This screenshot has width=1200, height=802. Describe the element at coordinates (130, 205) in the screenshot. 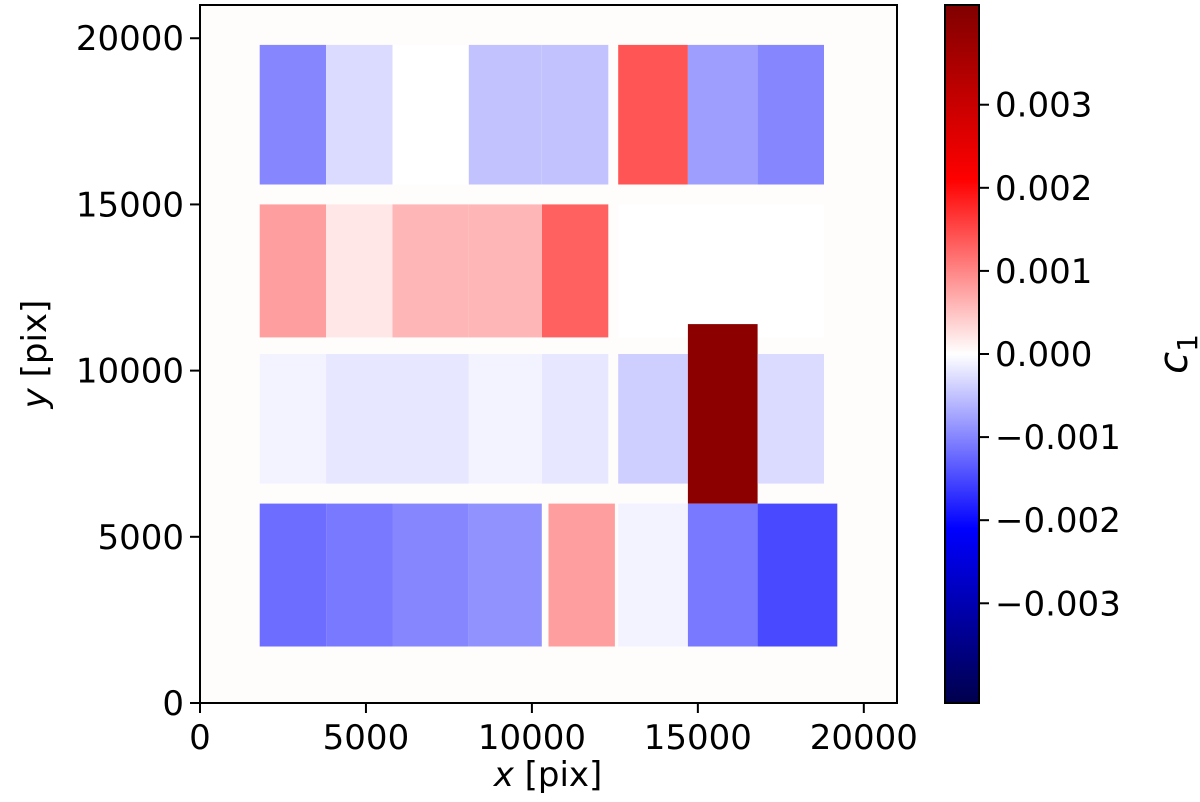

I see `y-tick-label: 15000` at that location.